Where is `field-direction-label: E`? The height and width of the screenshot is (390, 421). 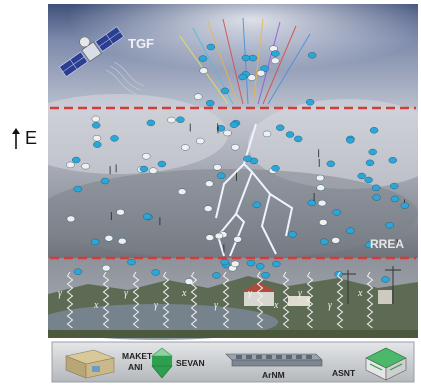
field-direction-label: E is located at coordinates (24, 139).